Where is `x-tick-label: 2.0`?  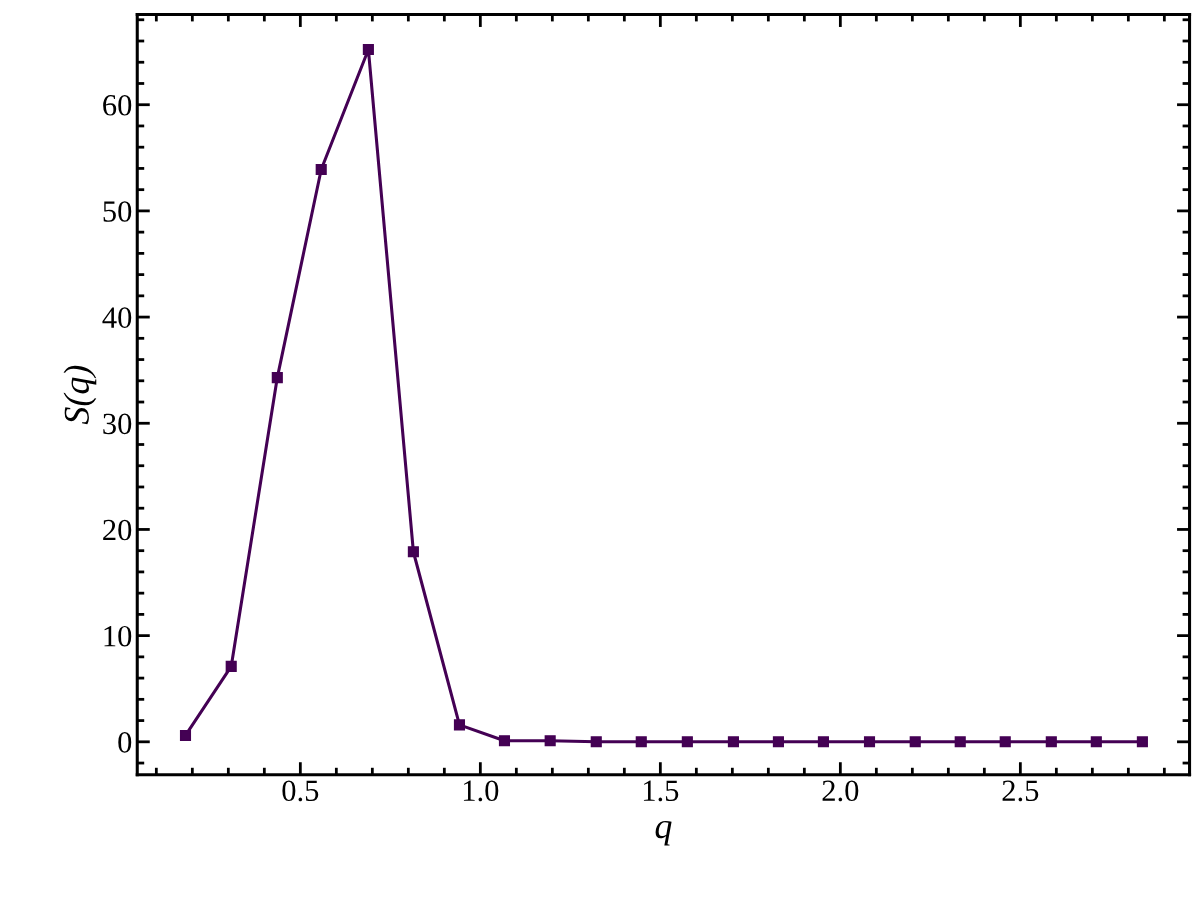 x-tick-label: 2.0 is located at coordinates (840, 791).